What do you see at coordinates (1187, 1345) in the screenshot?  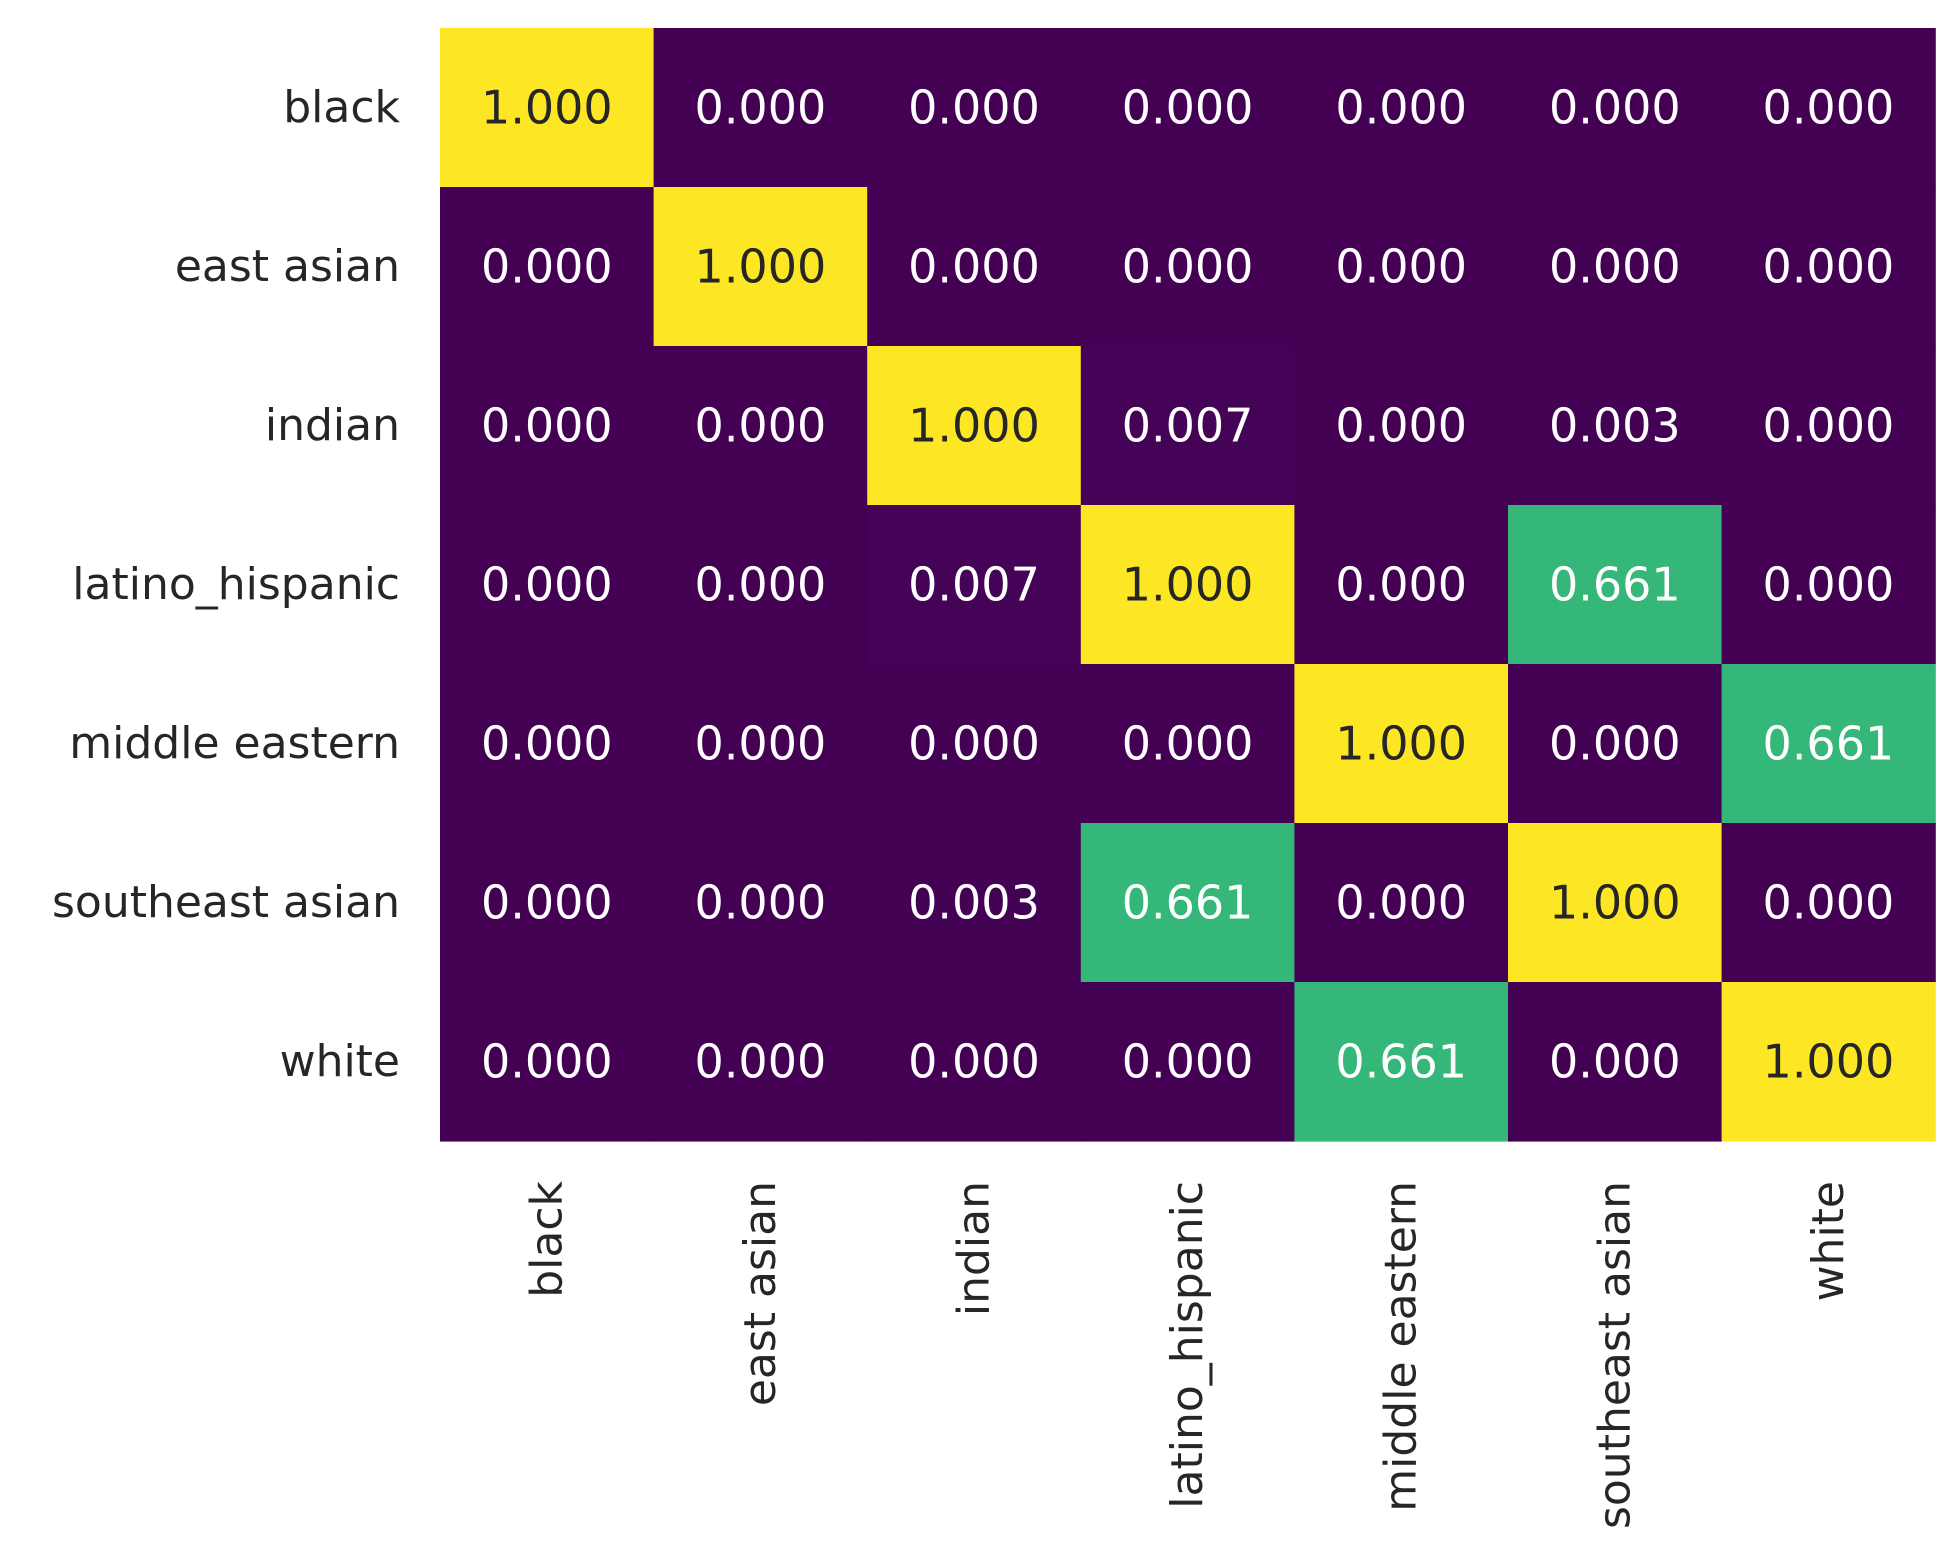 I see `x-tick-label: latino_hispanic` at bounding box center [1187, 1345].